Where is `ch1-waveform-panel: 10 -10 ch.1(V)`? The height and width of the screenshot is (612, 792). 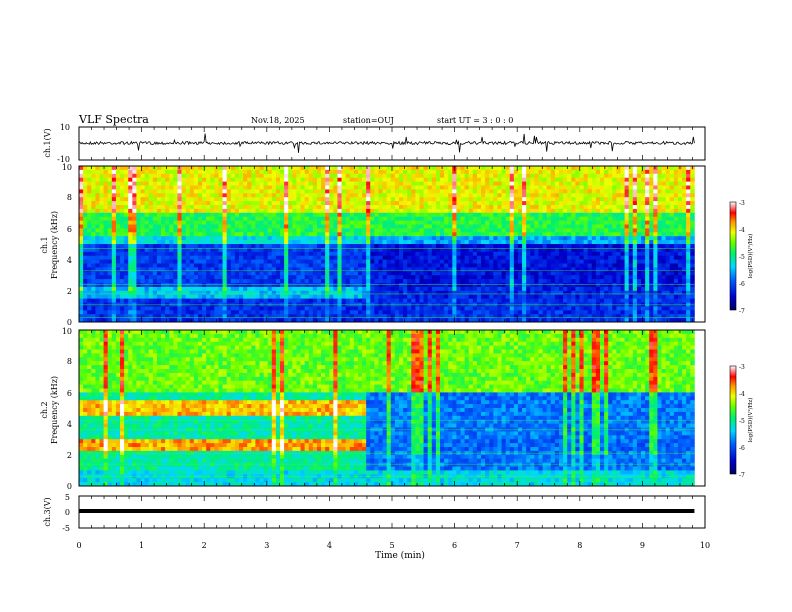
ch1-waveform-panel: 10 -10 ch.1(V) is located at coordinates (374, 143).